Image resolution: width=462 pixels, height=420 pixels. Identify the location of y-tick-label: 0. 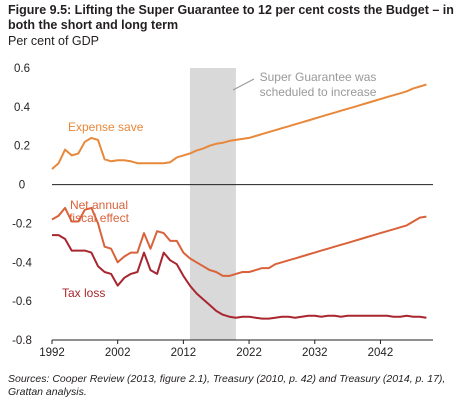
(22, 186).